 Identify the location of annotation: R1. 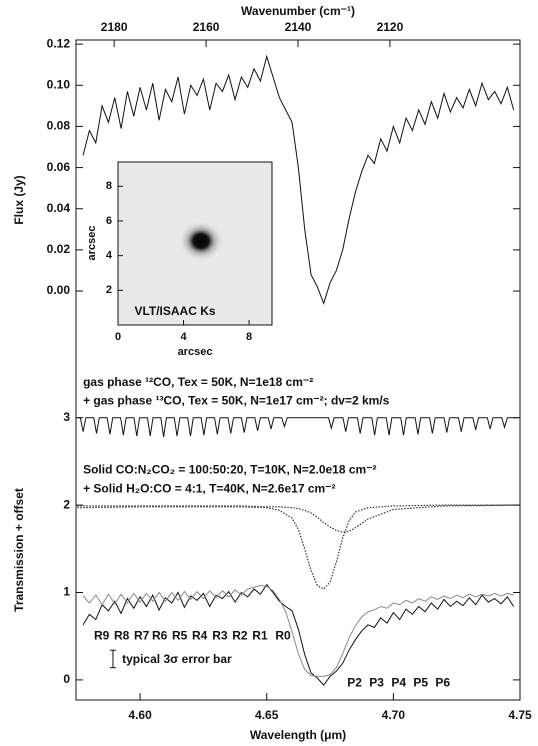
(260, 635).